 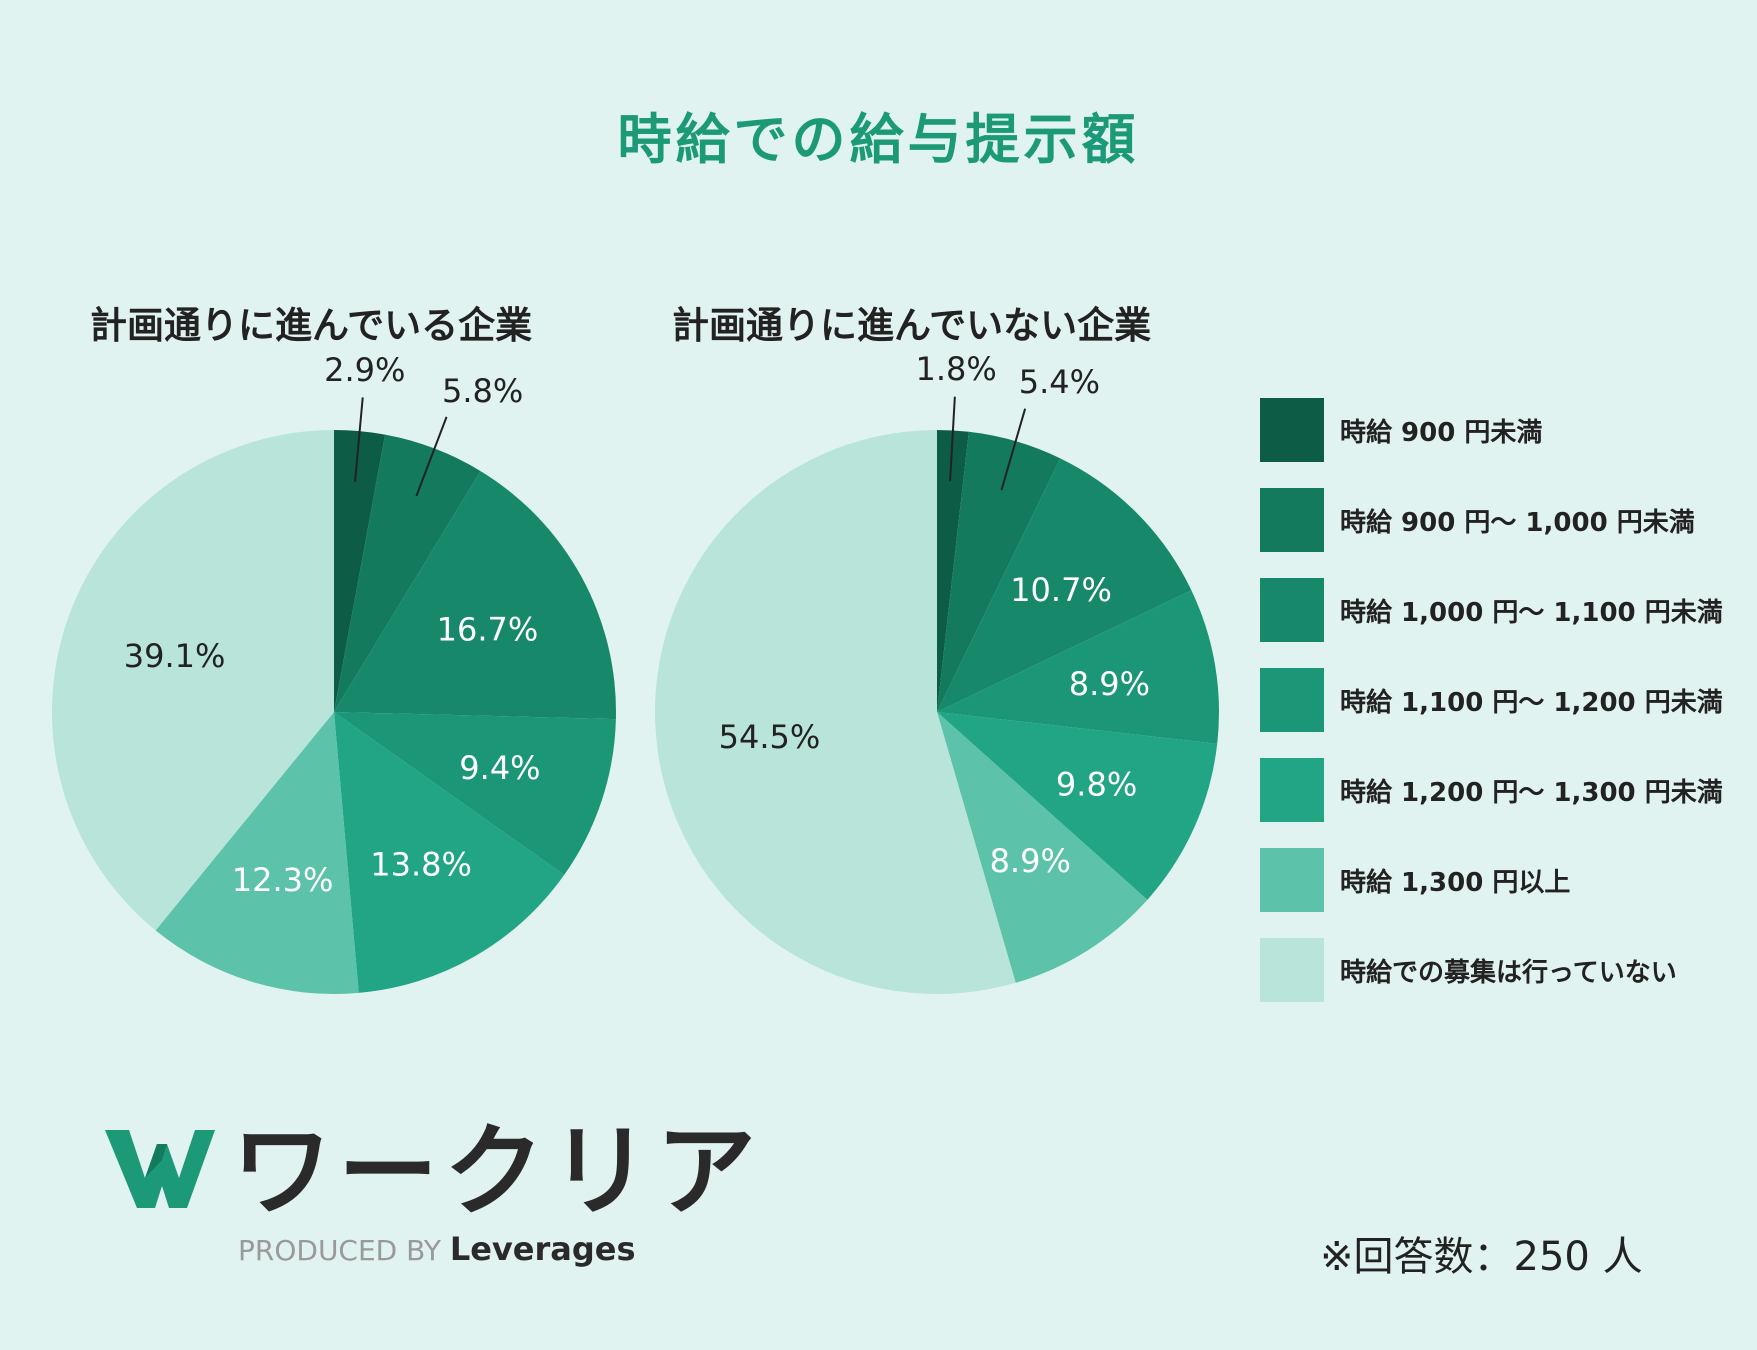 I want to click on slice-label: 16.7%, so click(x=488, y=629).